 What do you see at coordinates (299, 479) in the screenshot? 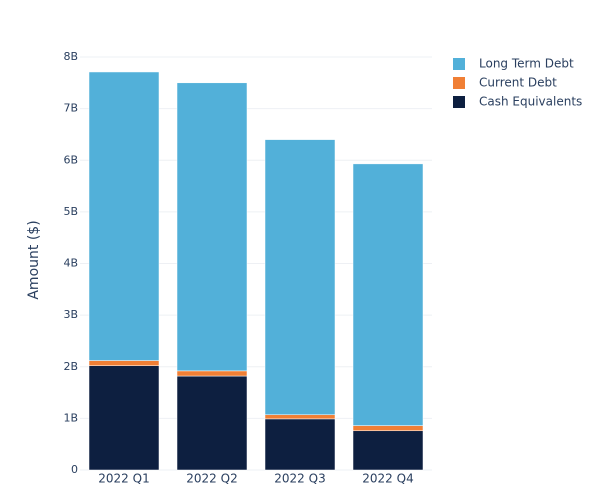
I see `x-tick-label: 2022 Q3` at bounding box center [299, 479].